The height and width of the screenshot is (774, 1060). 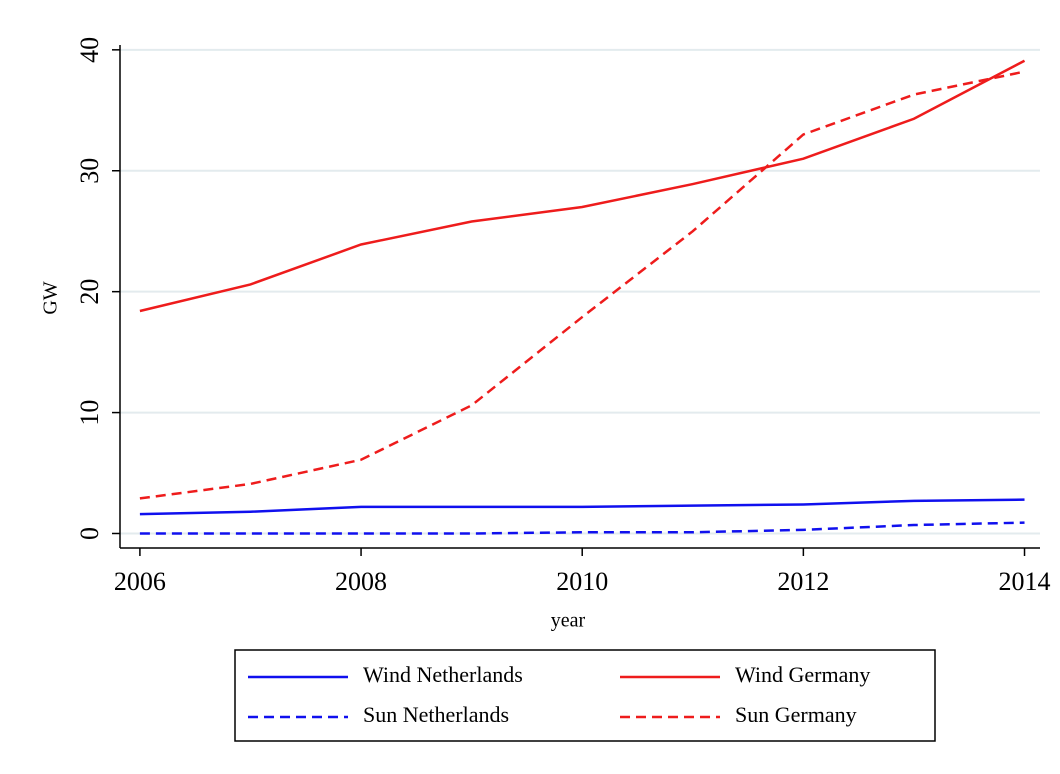 I want to click on y-tick-label: 0, so click(x=89, y=533).